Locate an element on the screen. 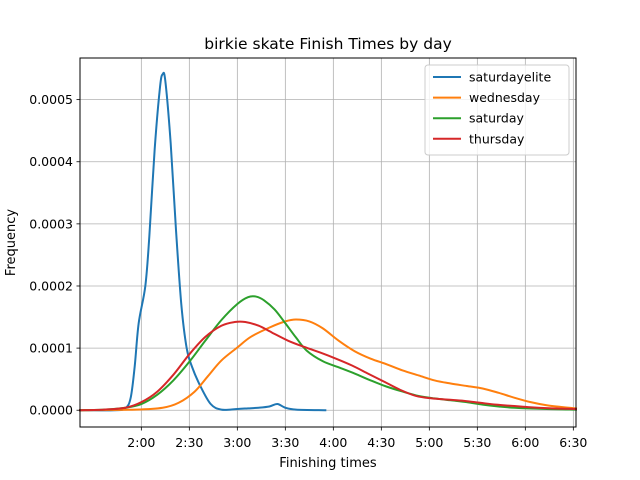 The width and height of the screenshot is (640, 480). x-tick-label: 3:30 is located at coordinates (285, 442).